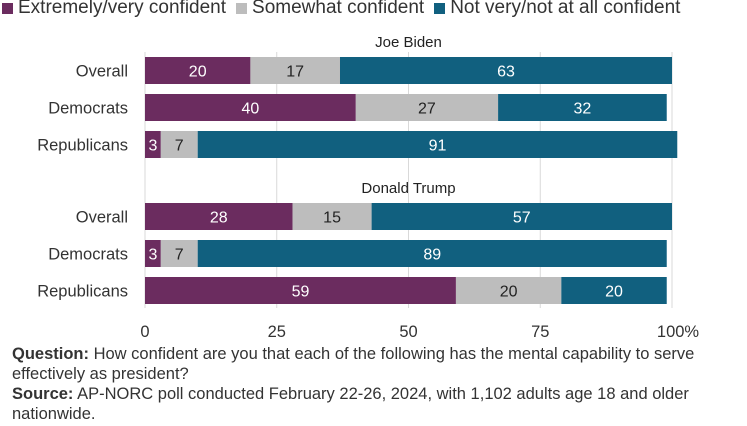  I want to click on data-label-1-1-0: 3, so click(152, 255).